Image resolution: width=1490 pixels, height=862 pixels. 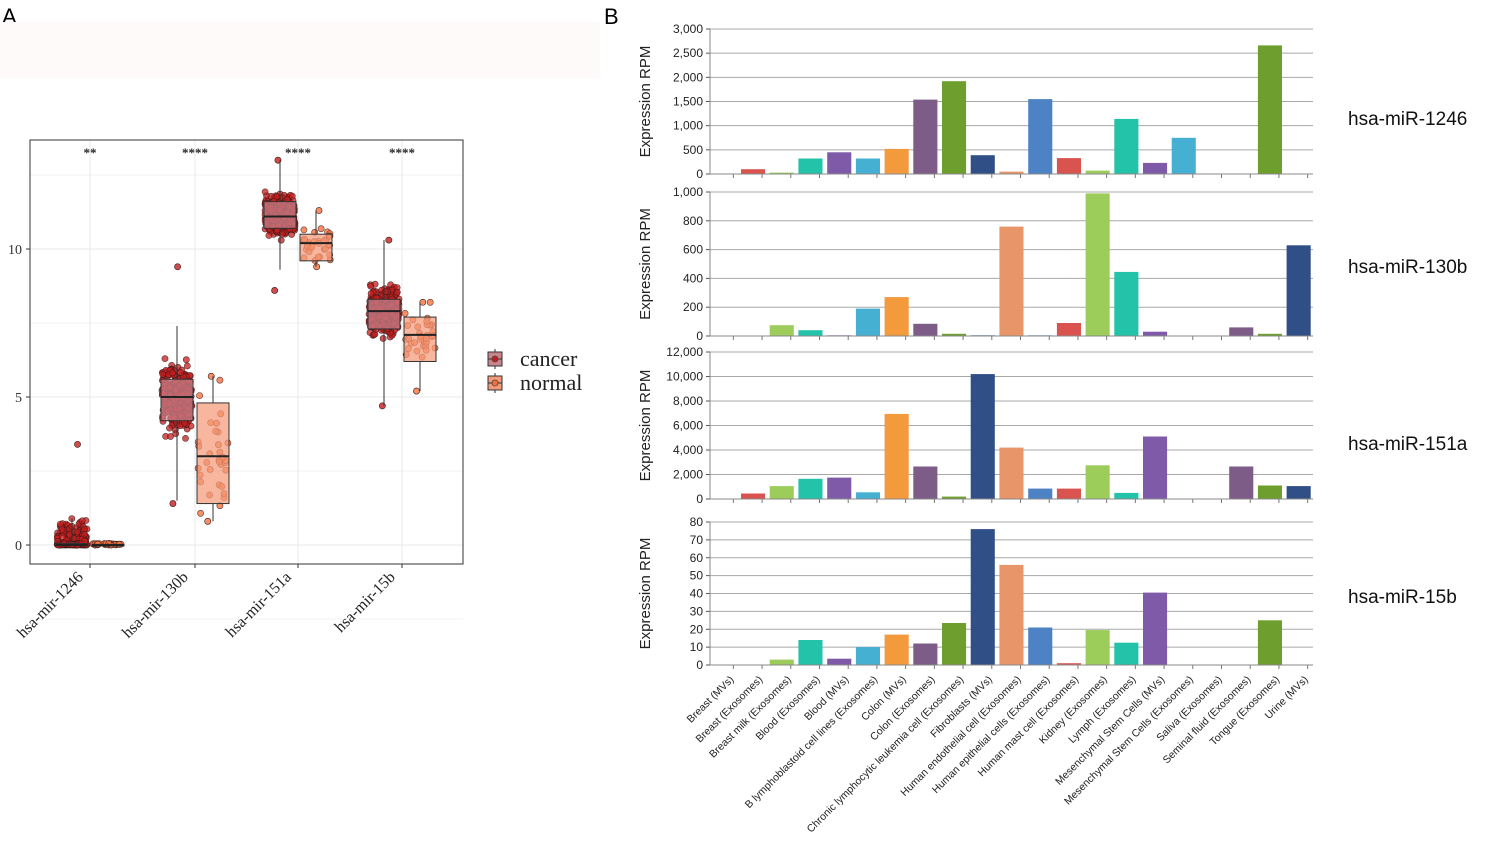 What do you see at coordinates (693, 250) in the screenshot?
I see `y-tick-label: 600` at bounding box center [693, 250].